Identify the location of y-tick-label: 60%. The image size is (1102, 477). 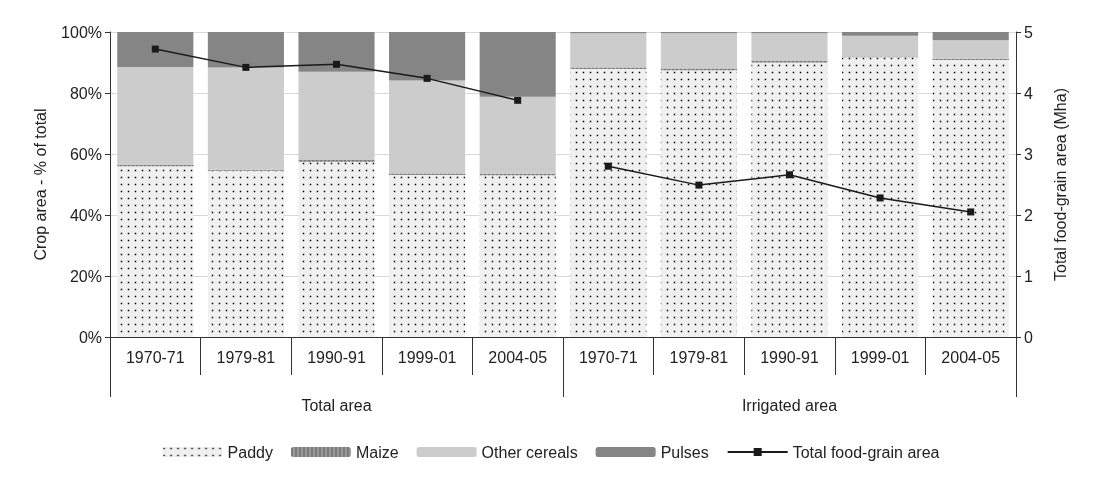
(85, 154).